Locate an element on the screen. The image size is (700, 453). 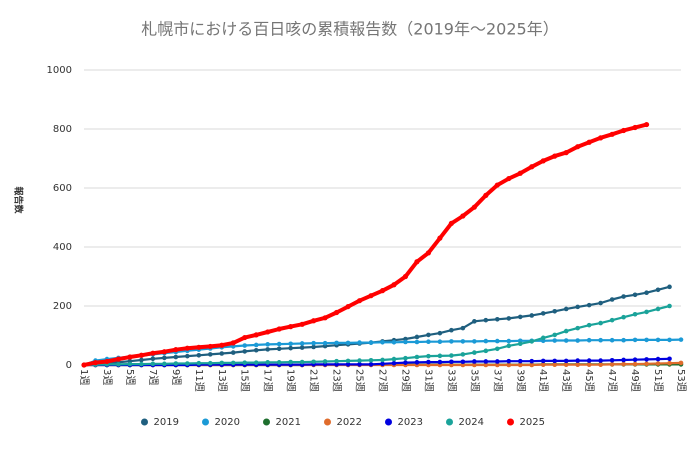
x-tick-label: 9週 is located at coordinates (176, 377).